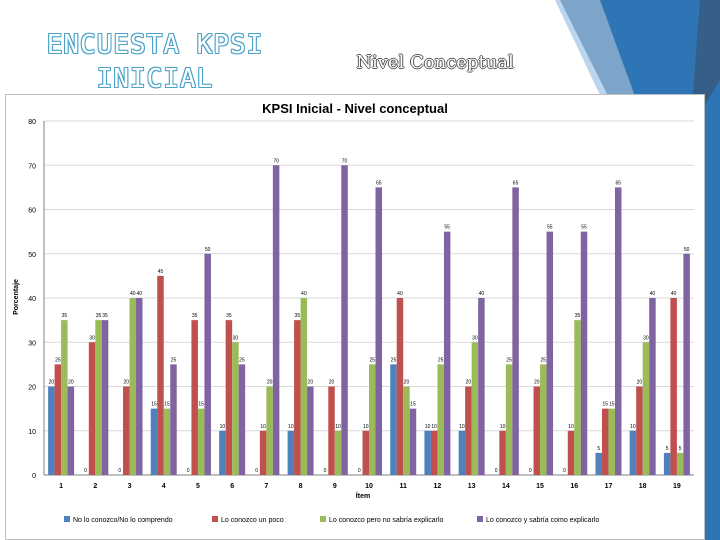 Image resolution: width=720 pixels, height=540 pixels. I want to click on x-tick-label: 8, so click(301, 486).